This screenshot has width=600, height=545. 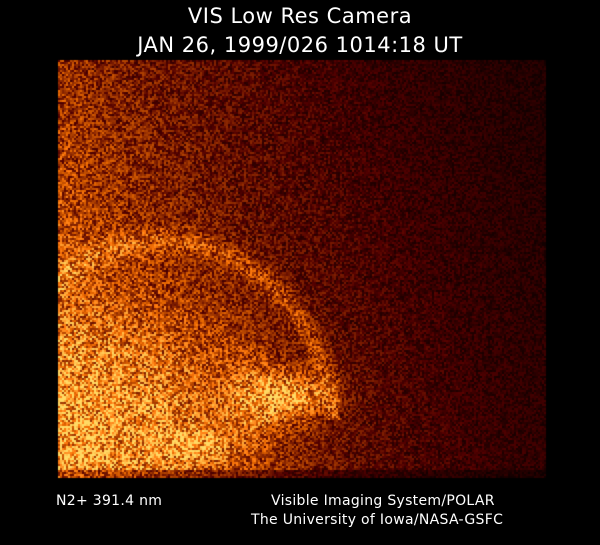 I want to click on instrument-title: VIS Low Res Camera, so click(x=300, y=16).